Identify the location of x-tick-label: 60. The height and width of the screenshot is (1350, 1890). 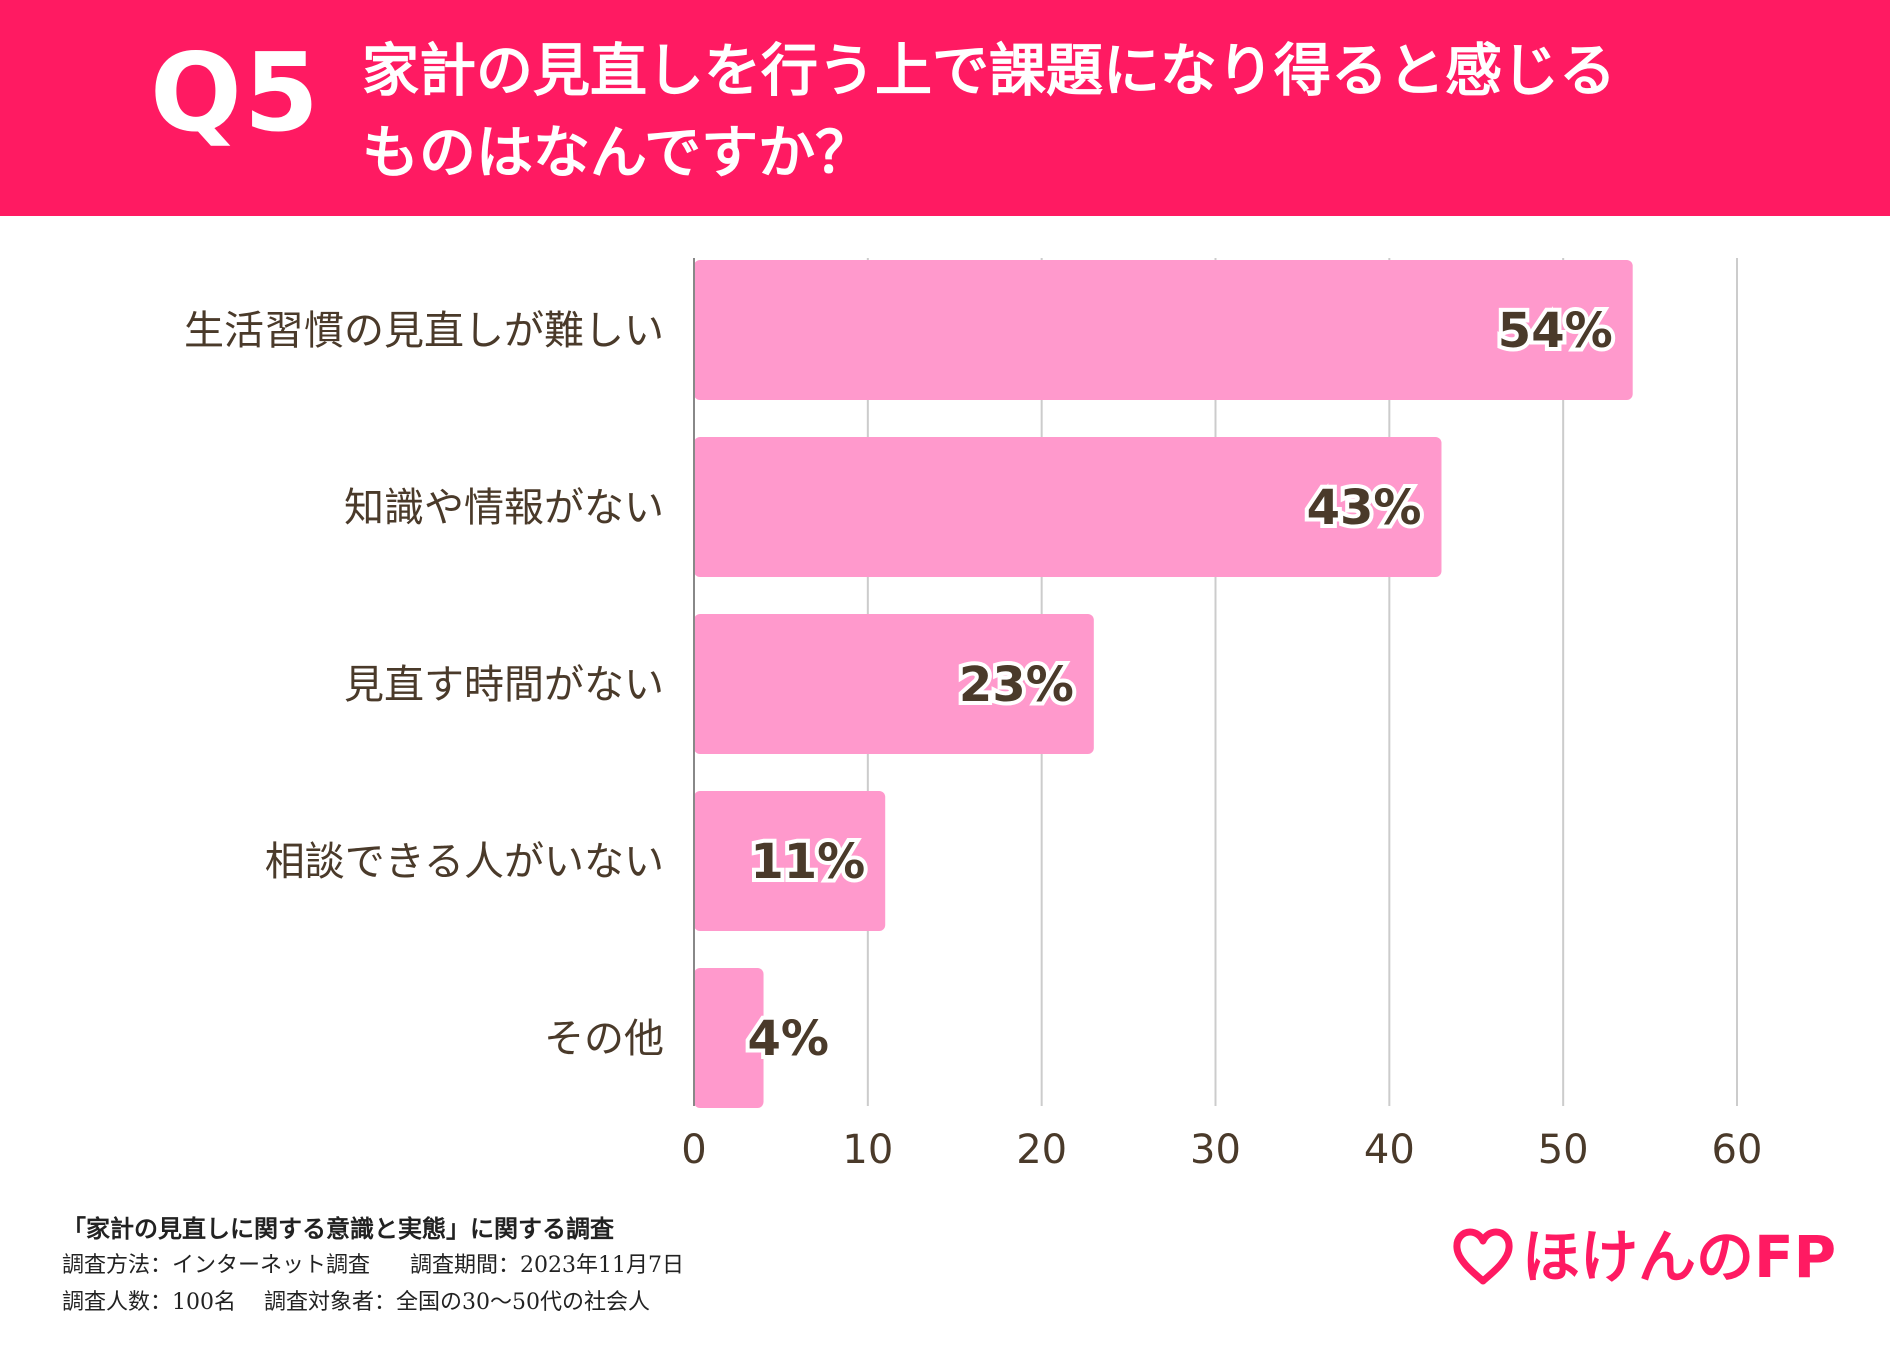
(1737, 1150).